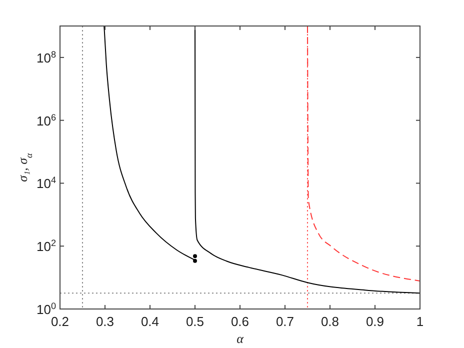 Image resolution: width=464 pixels, height=348 pixels. I want to click on y-tick-label: 10$^{4}$, so click(46, 183).